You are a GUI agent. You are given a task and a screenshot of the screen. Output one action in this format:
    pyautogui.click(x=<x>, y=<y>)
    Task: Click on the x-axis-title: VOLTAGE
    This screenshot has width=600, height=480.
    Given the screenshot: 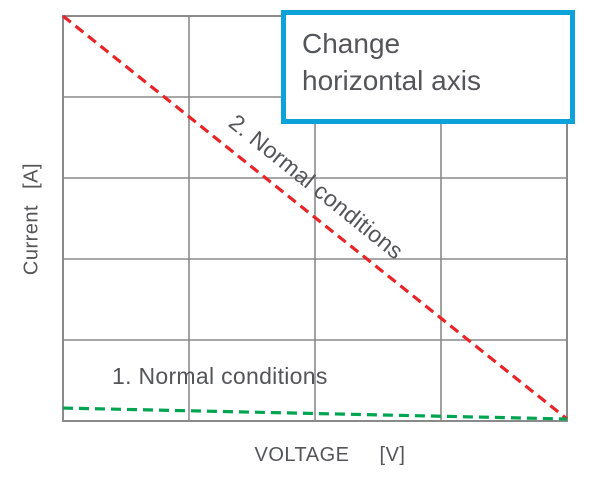 What is the action you would take?
    pyautogui.click(x=302, y=455)
    